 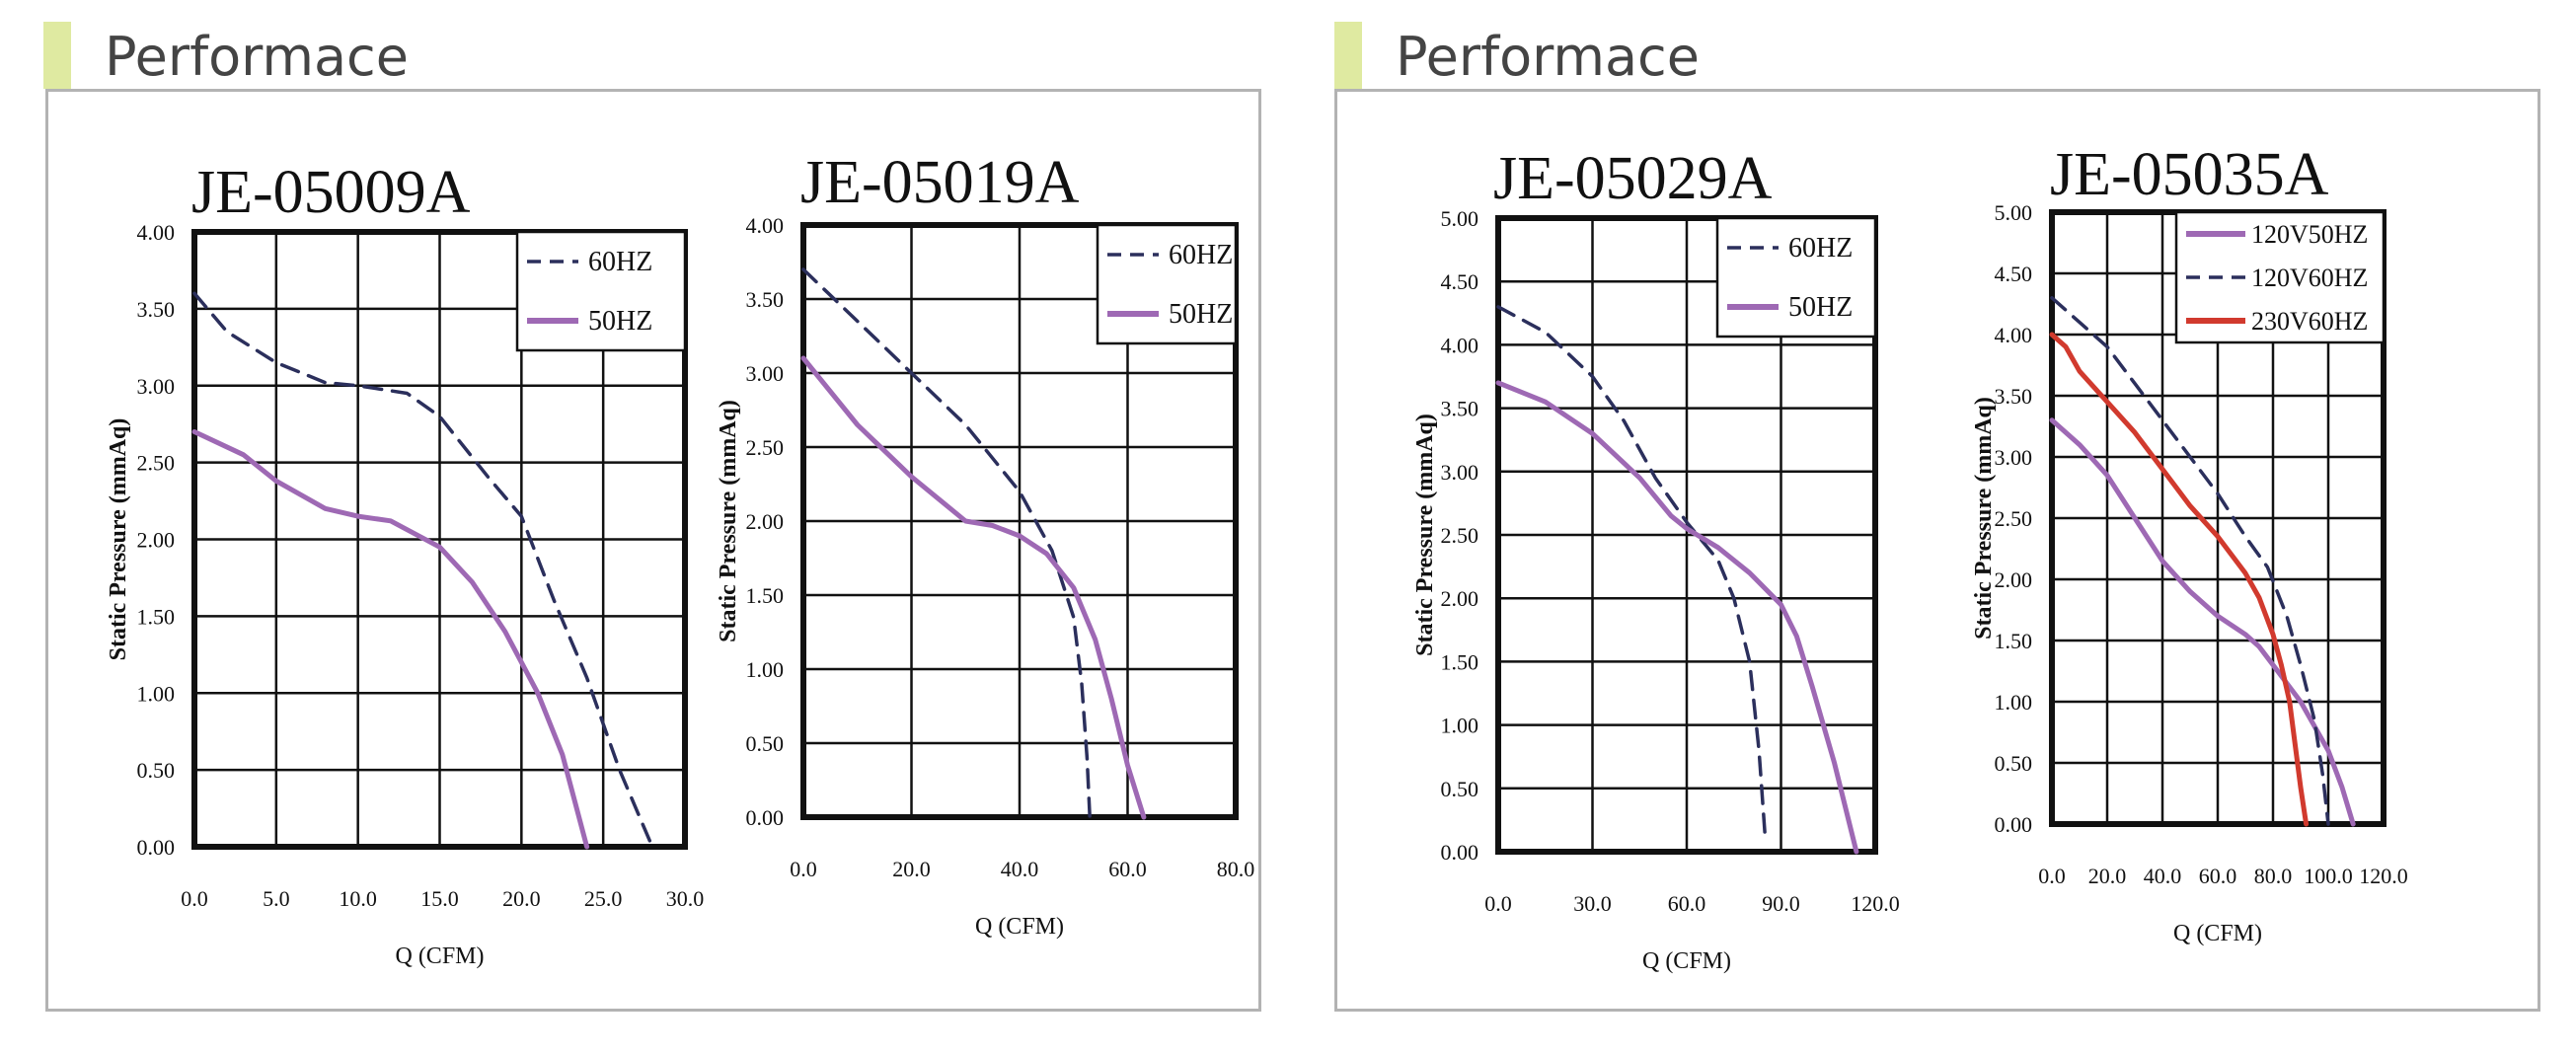 What do you see at coordinates (358, 898) in the screenshot?
I see `x-tick-label: 10.0` at bounding box center [358, 898].